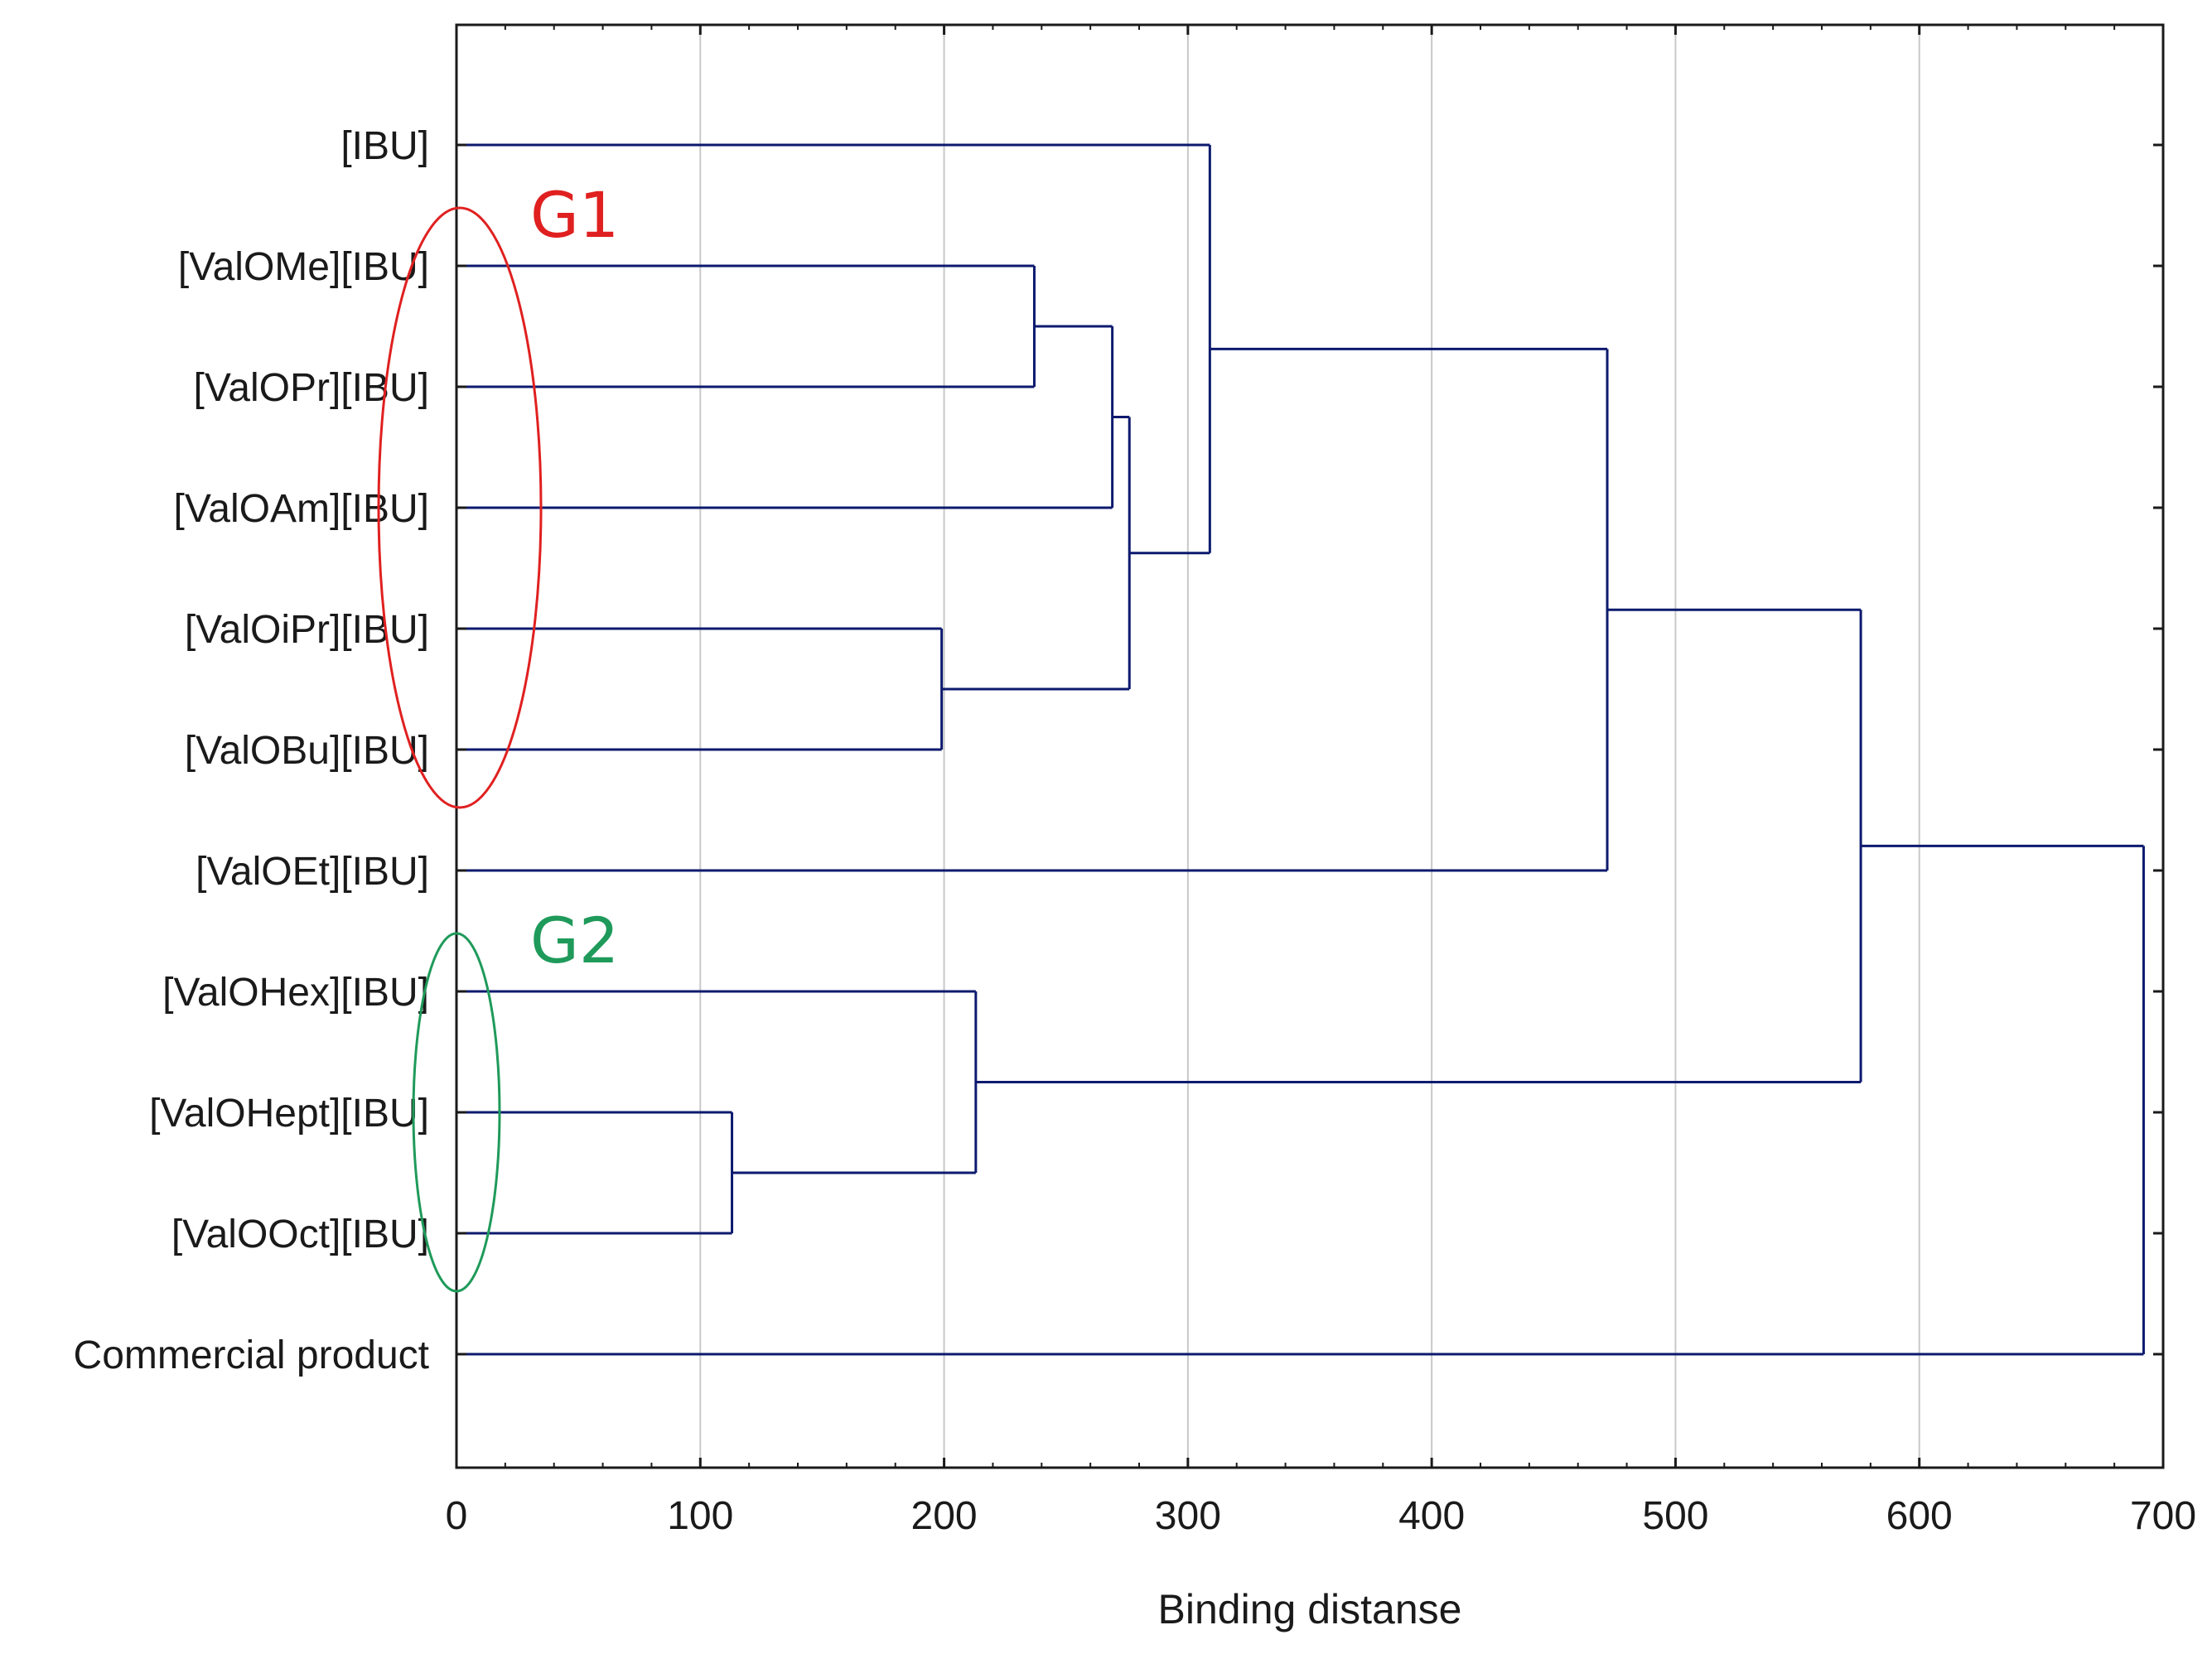  I want to click on leaf-label-3: [ValOAm][IBU], so click(301, 509).